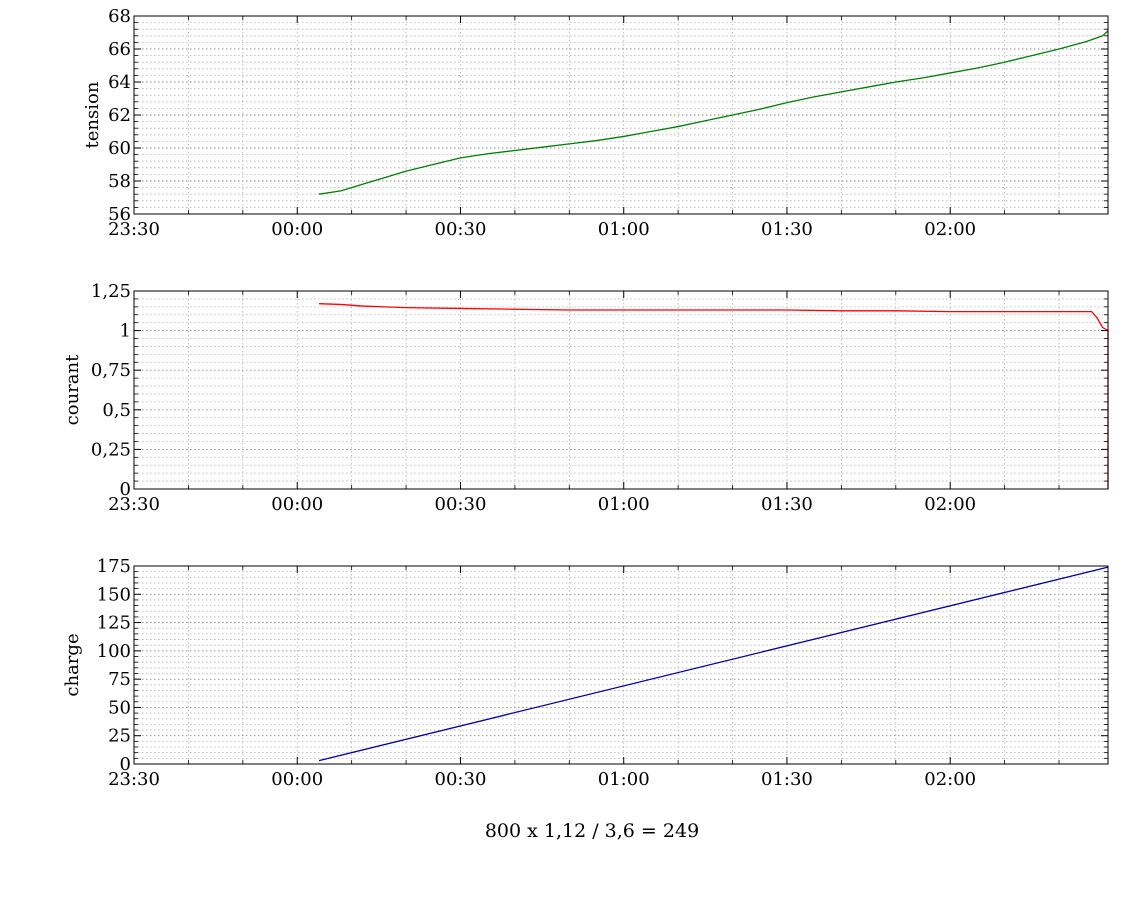 This screenshot has width=1124, height=898. Describe the element at coordinates (119, 679) in the screenshot. I see `y-tick-label: 75` at that location.